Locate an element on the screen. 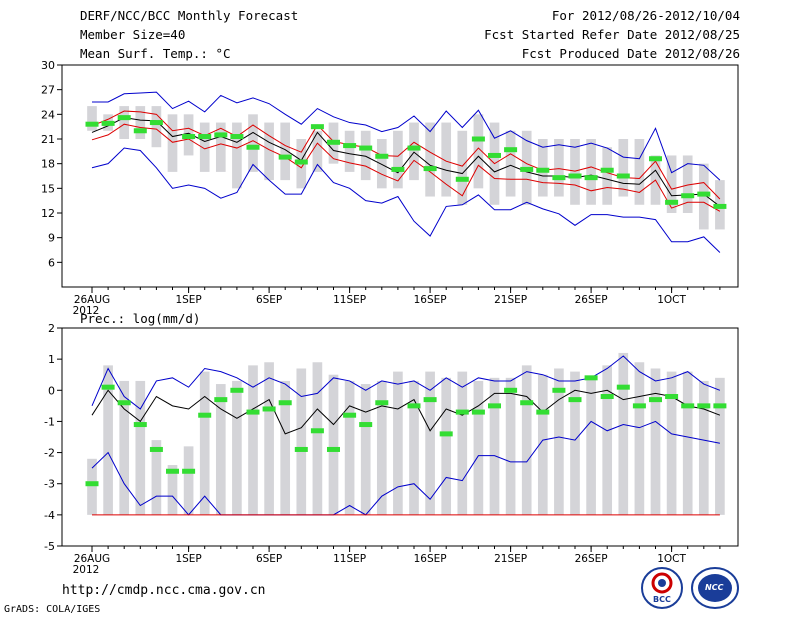  variable-label: Mean Surf. Temp.: °C is located at coordinates (155, 53).